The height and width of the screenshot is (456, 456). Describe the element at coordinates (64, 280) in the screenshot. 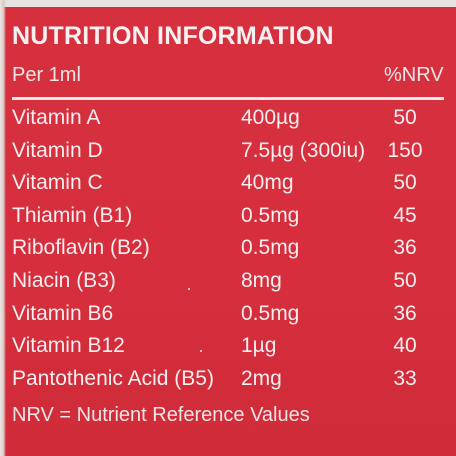

I see `nutrient-name: Niacin (B3)` at that location.